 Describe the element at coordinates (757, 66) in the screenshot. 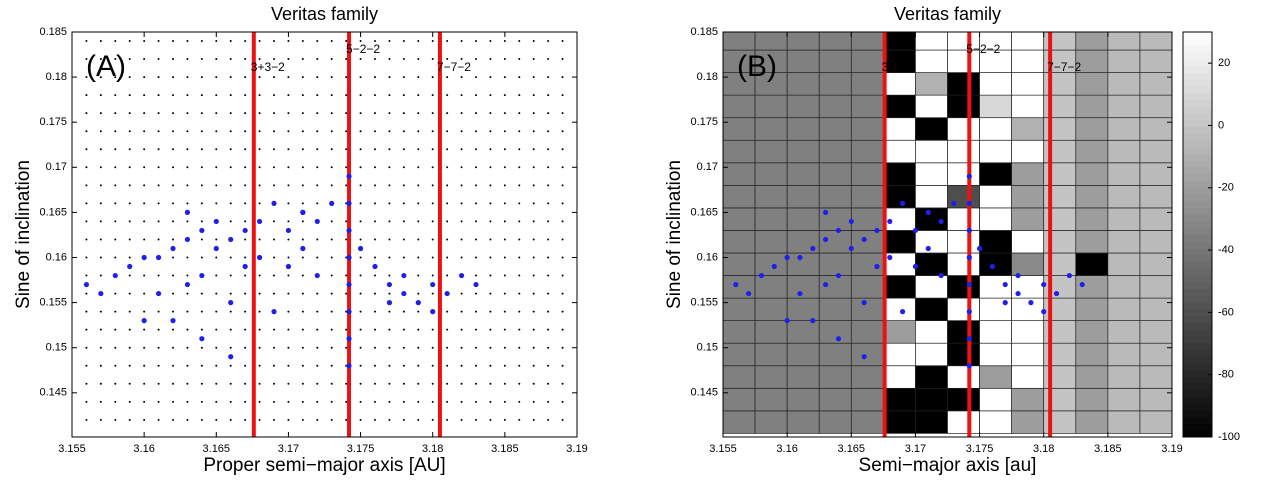

I see `panel-label: (B)` at that location.